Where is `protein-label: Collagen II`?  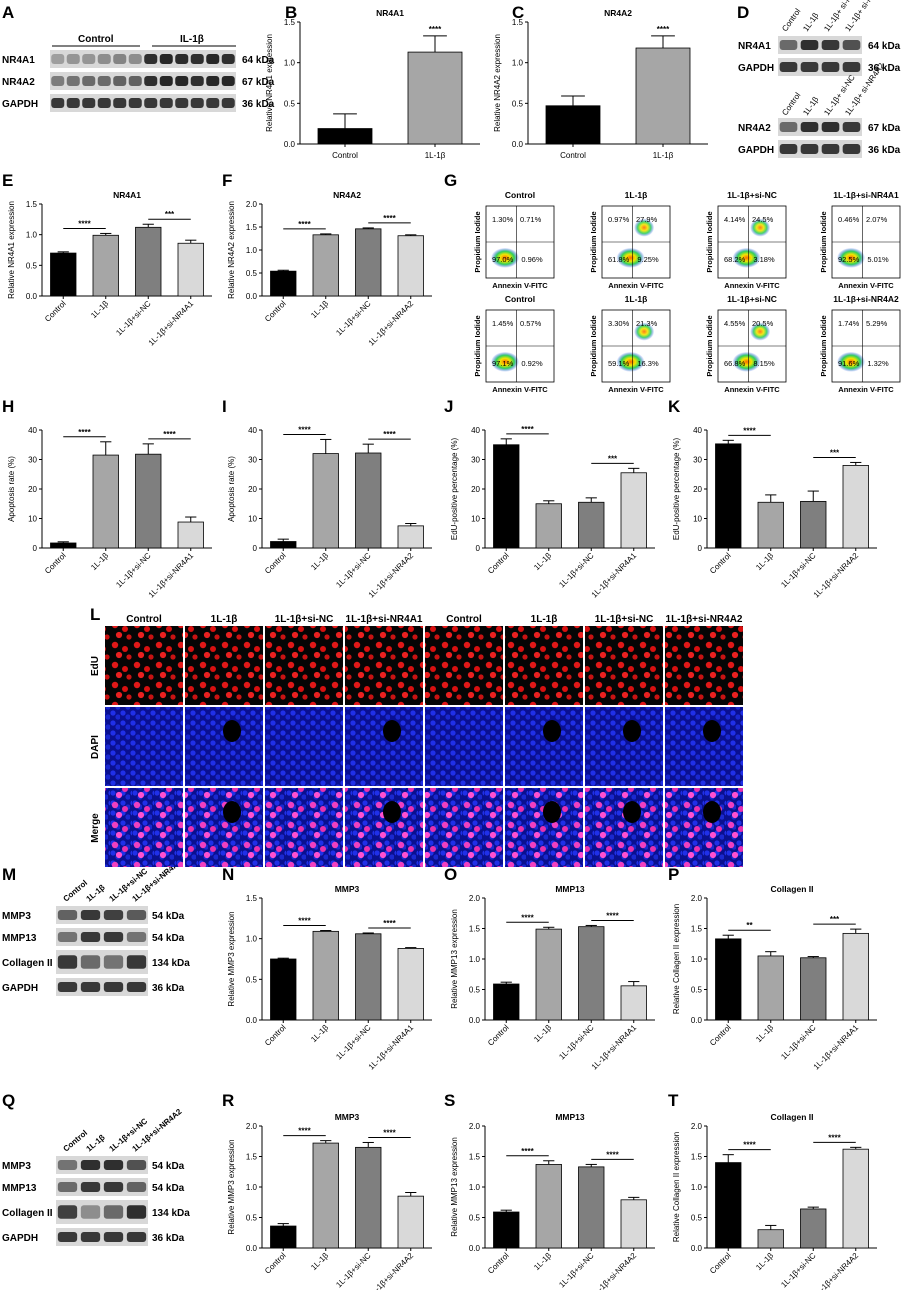 protein-label: Collagen II is located at coordinates (27, 963).